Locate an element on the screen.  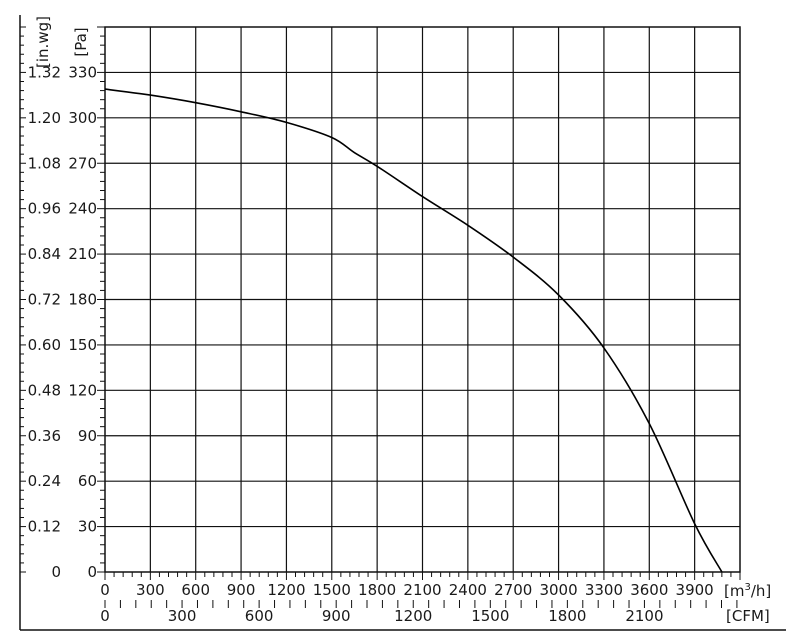
x-tick-label-cfm: 2100 is located at coordinates (644, 616).